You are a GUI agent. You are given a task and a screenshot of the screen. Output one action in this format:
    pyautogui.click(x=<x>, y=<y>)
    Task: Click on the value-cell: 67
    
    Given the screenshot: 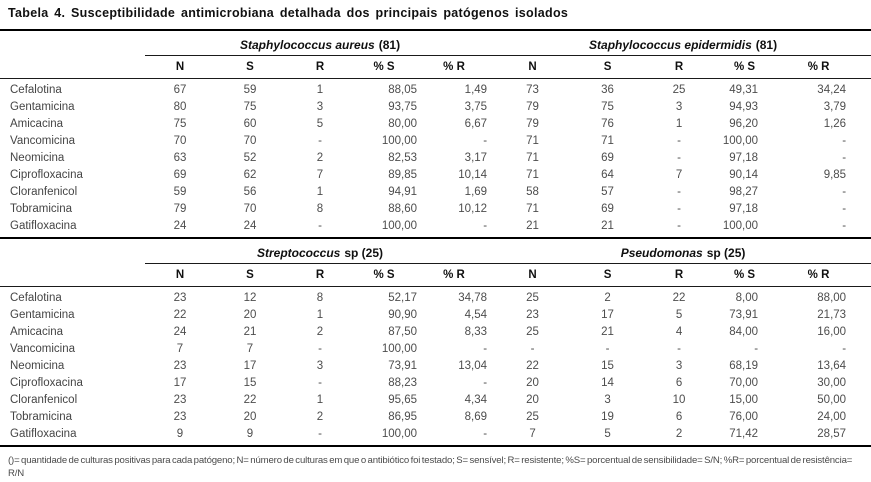 What is the action you would take?
    pyautogui.click(x=180, y=90)
    